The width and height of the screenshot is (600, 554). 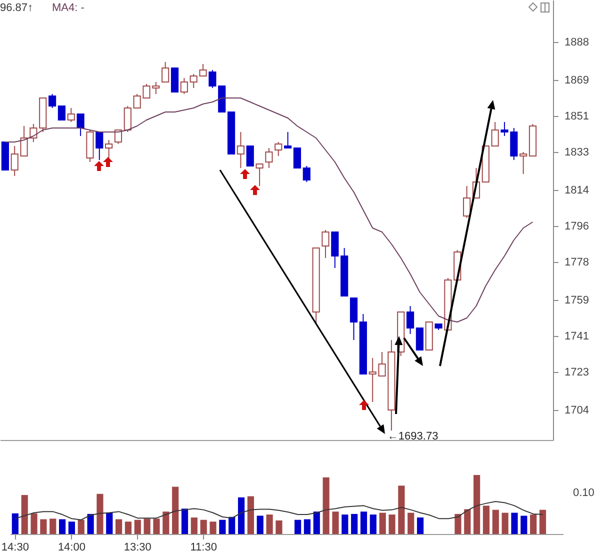 What do you see at coordinates (576, 372) in the screenshot?
I see `y-tick-label: 1723` at bounding box center [576, 372].